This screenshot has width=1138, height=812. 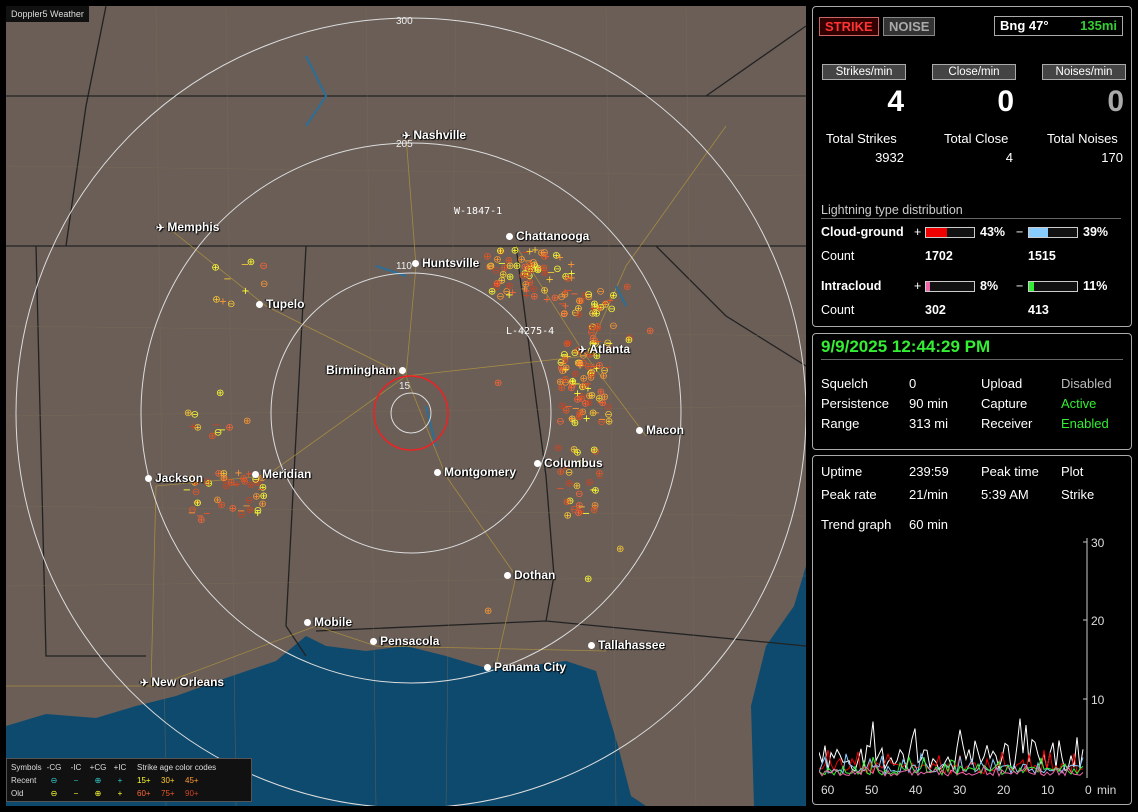 What do you see at coordinates (1009, 157) in the screenshot?
I see `total-close-value: 4` at bounding box center [1009, 157].